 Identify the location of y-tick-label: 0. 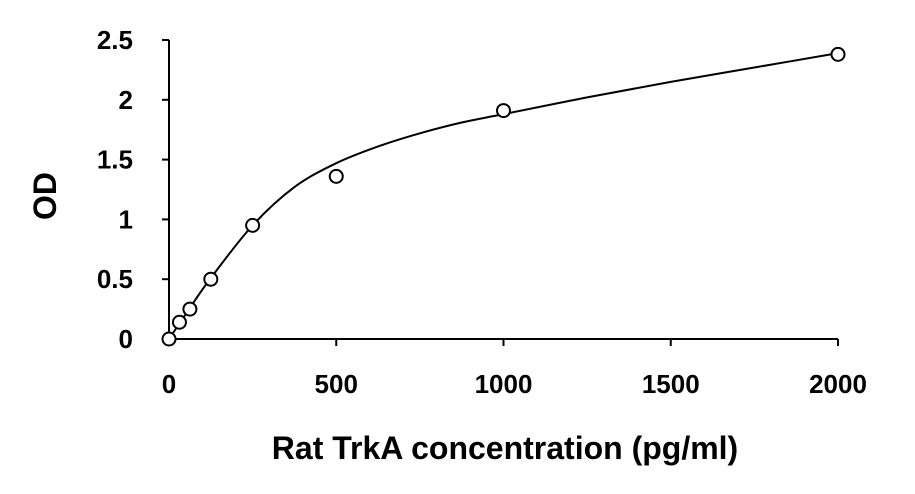
(126, 339).